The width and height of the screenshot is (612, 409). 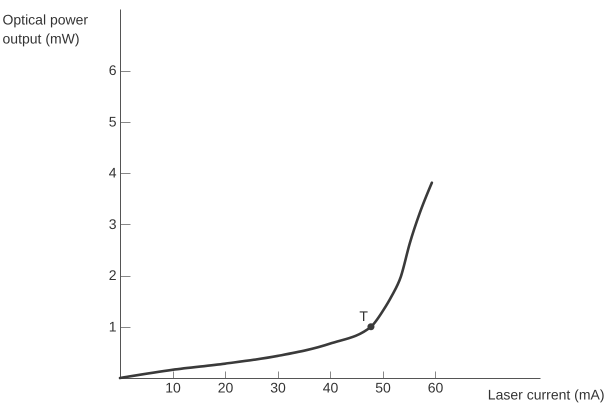 I want to click on y-axis-title: Optical power output (mW), so click(x=45, y=29).